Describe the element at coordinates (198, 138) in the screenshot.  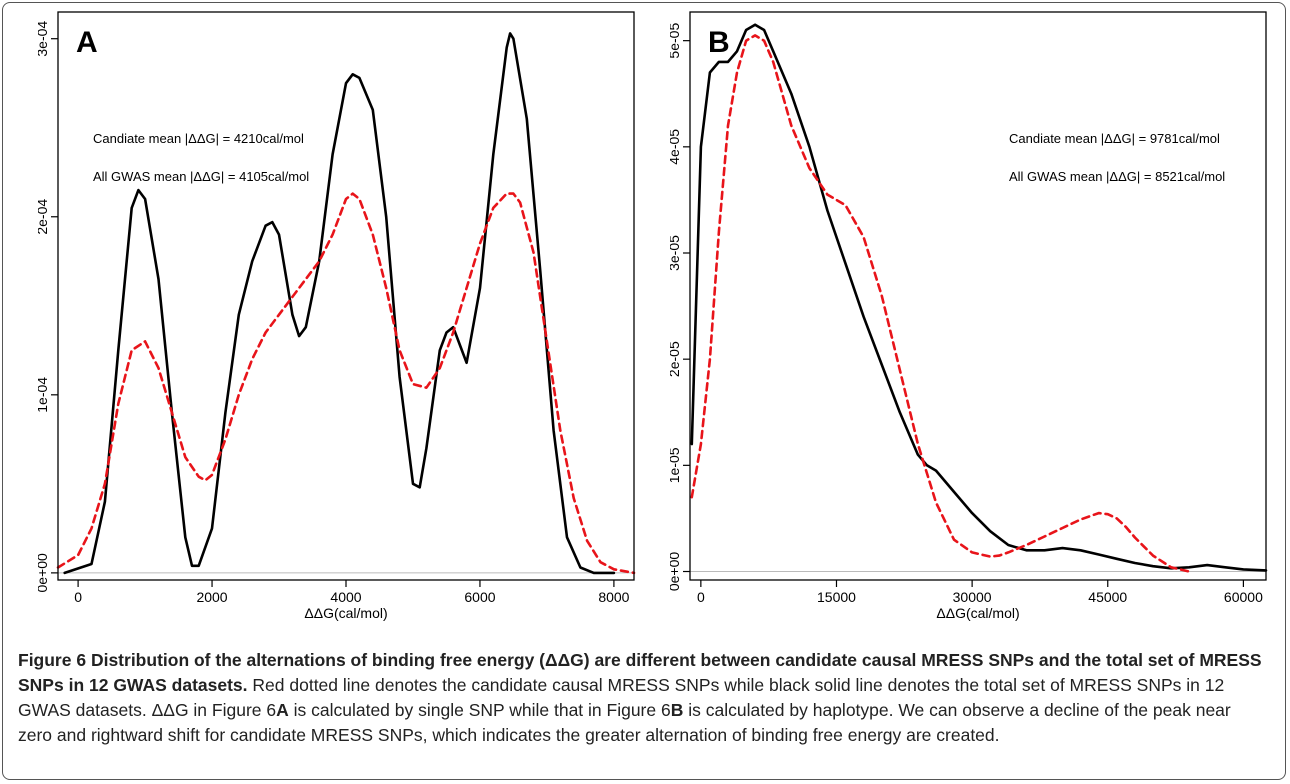
I see `mean-annotation: Candiate mean |ΔΔG| = 4210cal/mol` at that location.